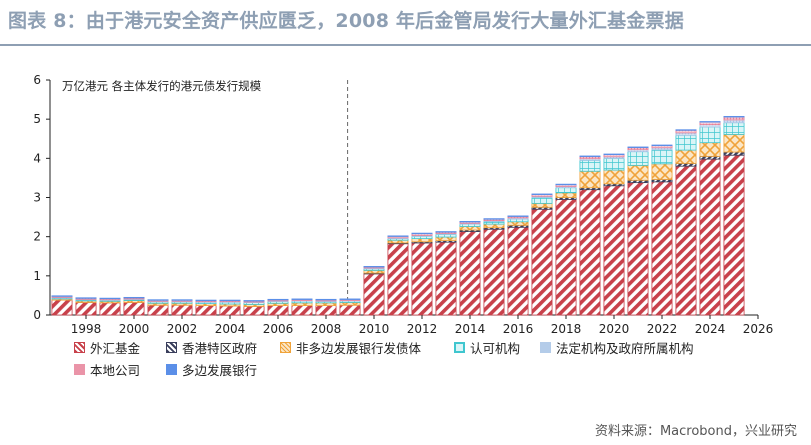 This screenshot has height=445, width=811. Describe the element at coordinates (230, 329) in the screenshot. I see `x-tick-label: 2004` at that location.